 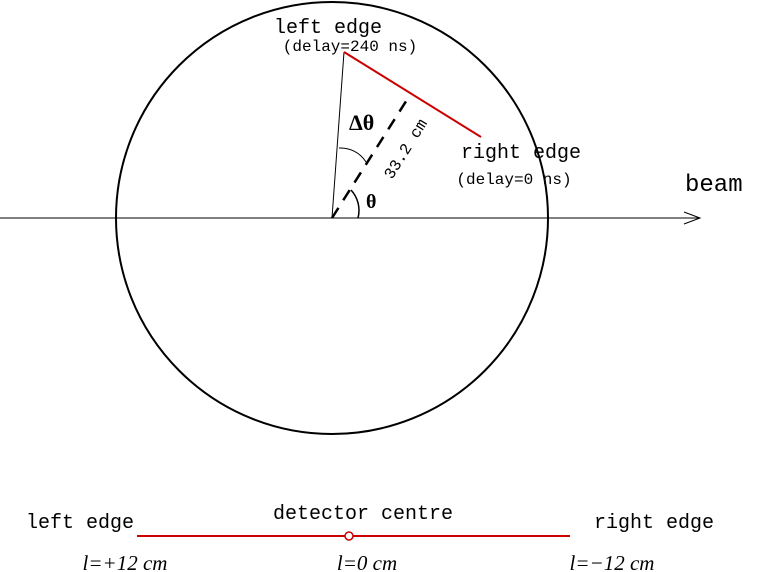 I want to click on right-l: l=−12 cm, so click(x=612, y=561).